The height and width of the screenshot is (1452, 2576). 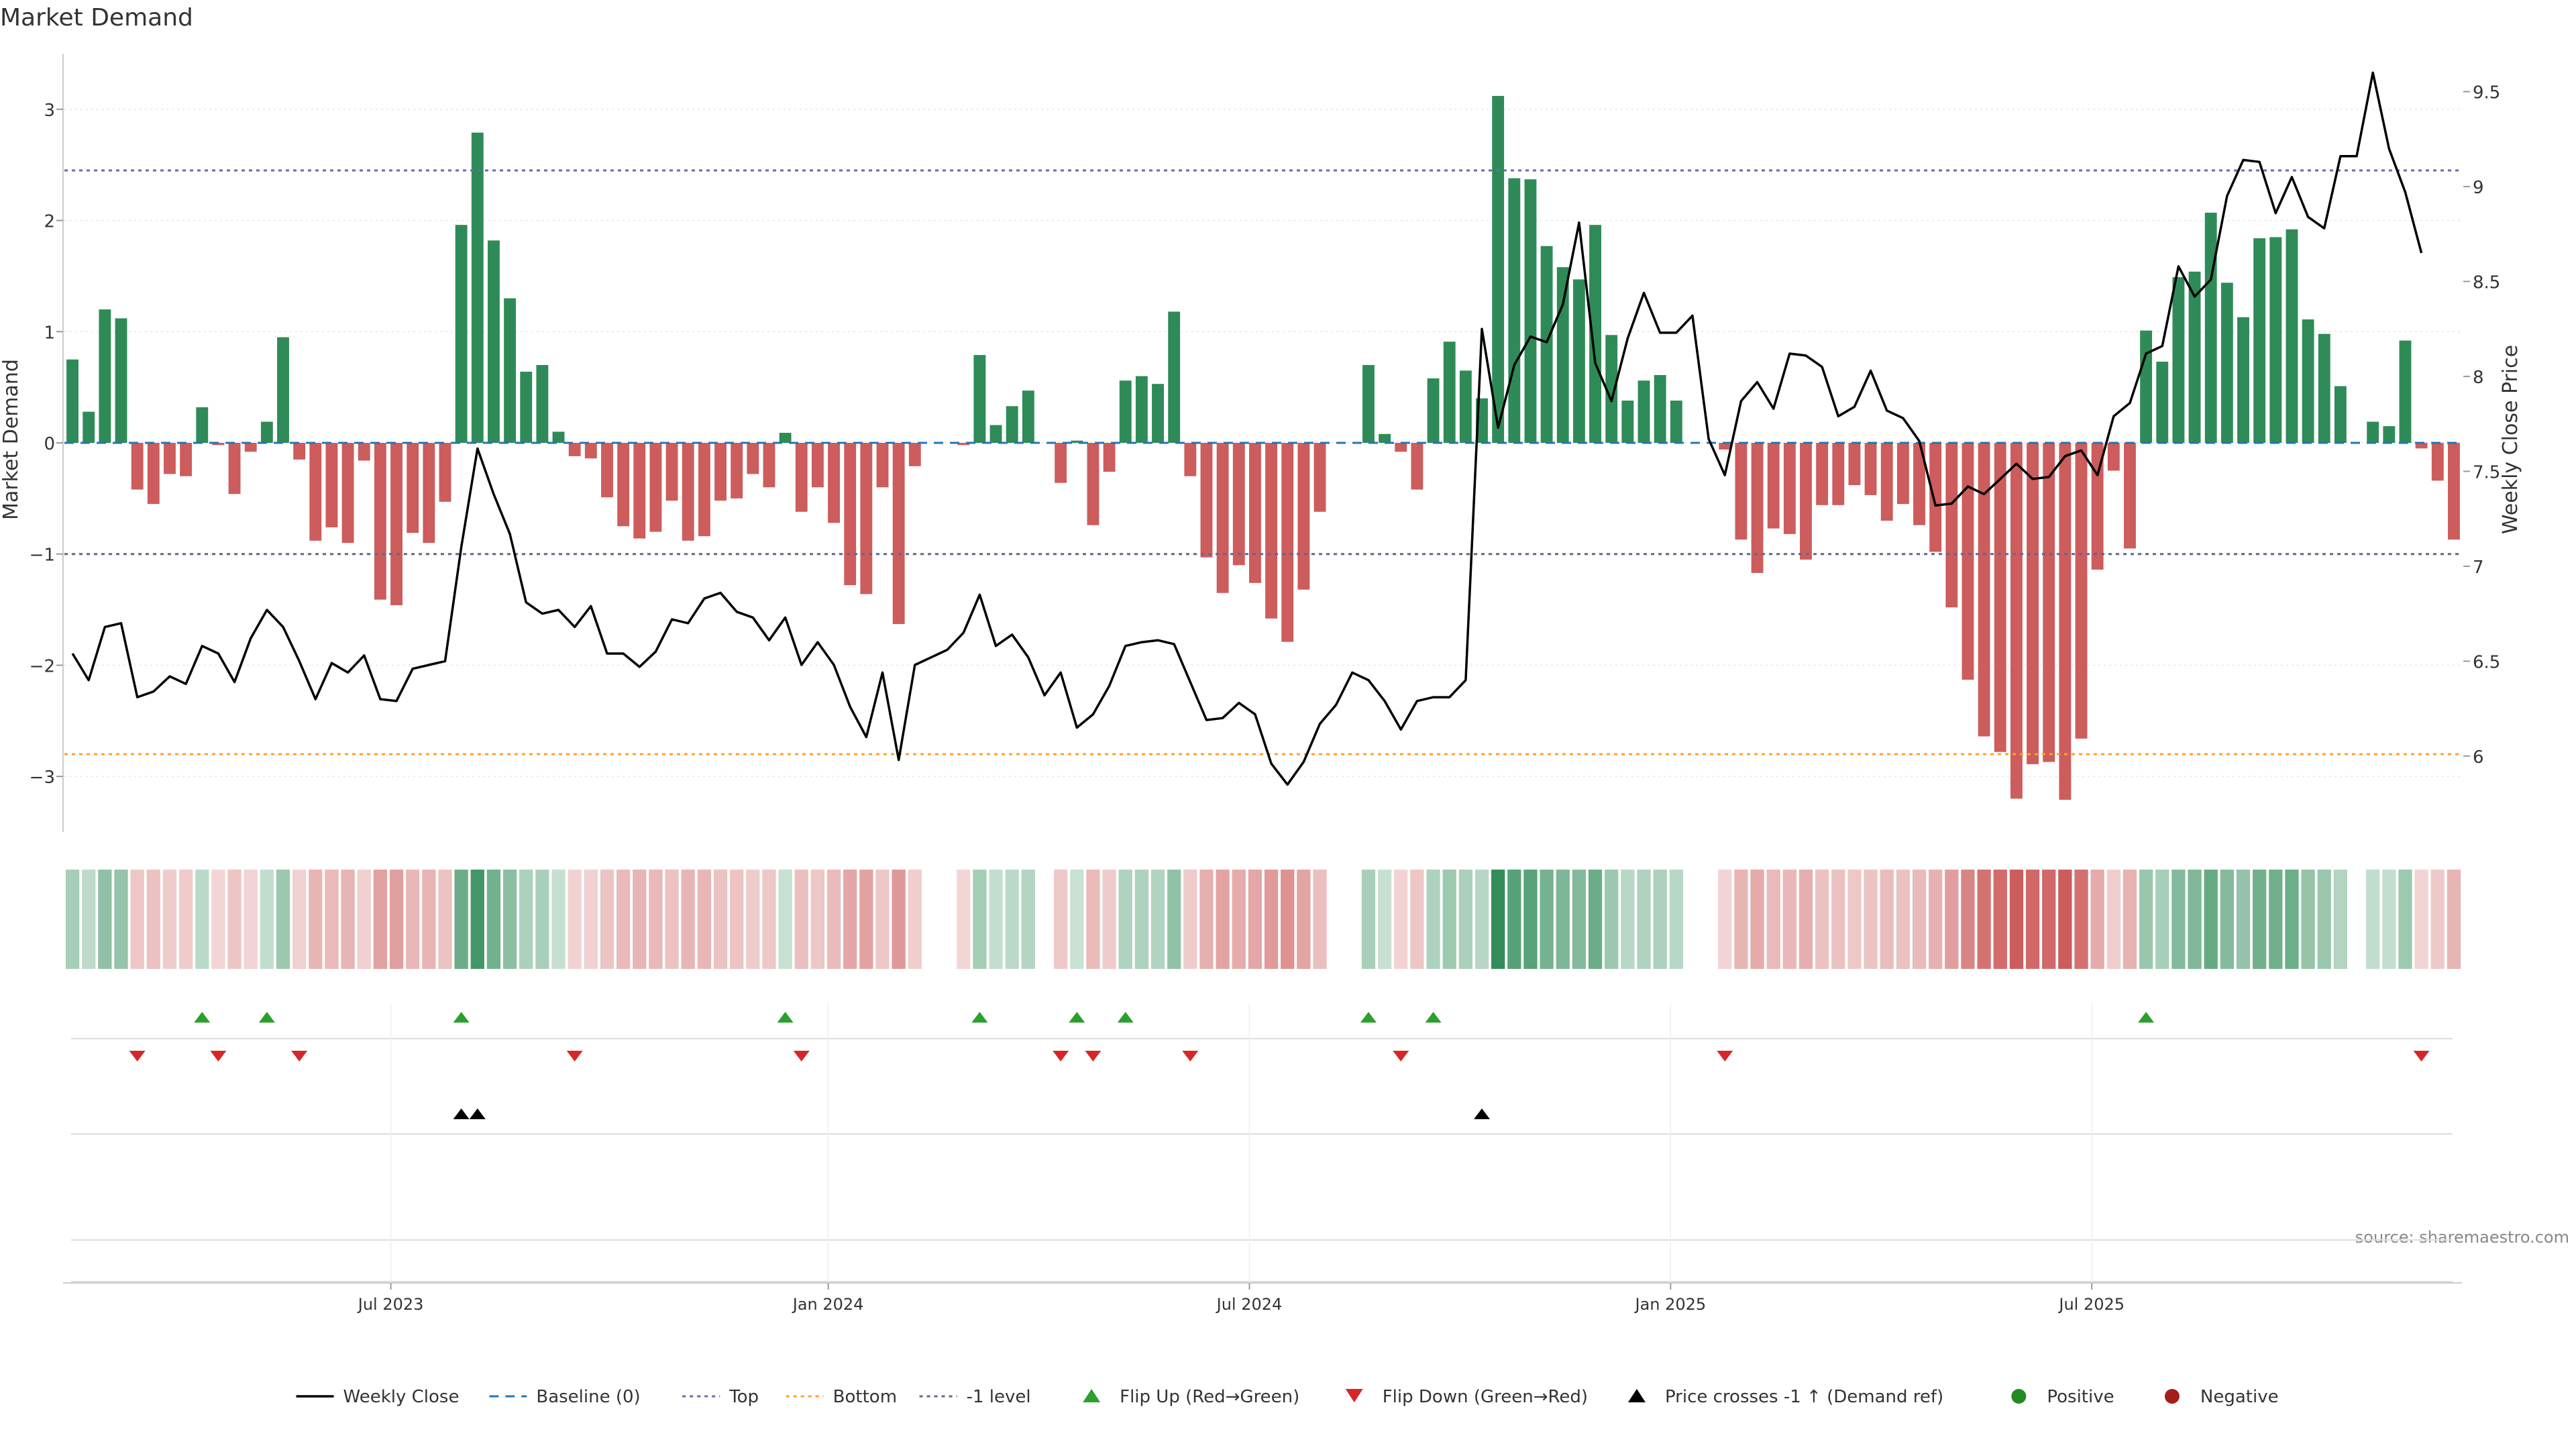 I want to click on legend-item: Bottom, so click(x=841, y=1397).